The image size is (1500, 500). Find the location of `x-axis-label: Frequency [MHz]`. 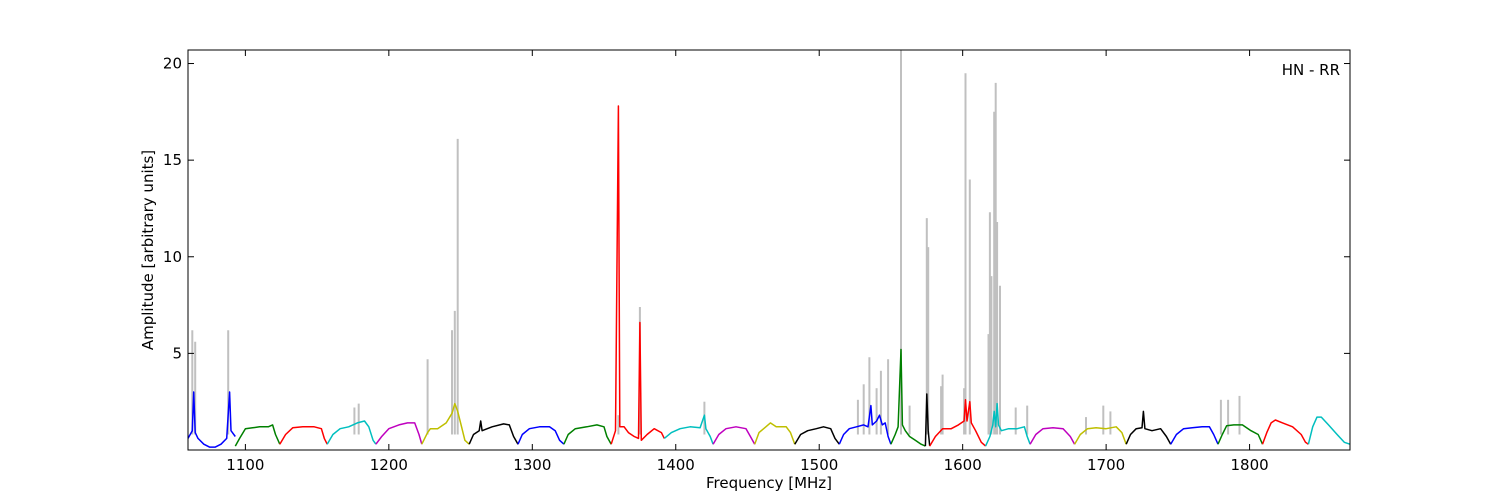

x-axis-label: Frequency [MHz] is located at coordinates (769, 483).